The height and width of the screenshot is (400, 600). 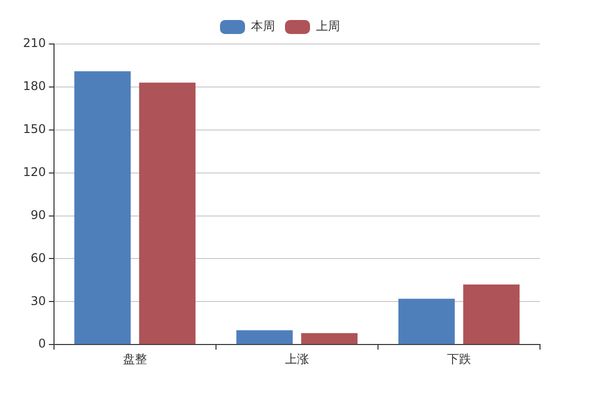 What do you see at coordinates (34, 171) in the screenshot?
I see `y-tick-label: 120` at bounding box center [34, 171].